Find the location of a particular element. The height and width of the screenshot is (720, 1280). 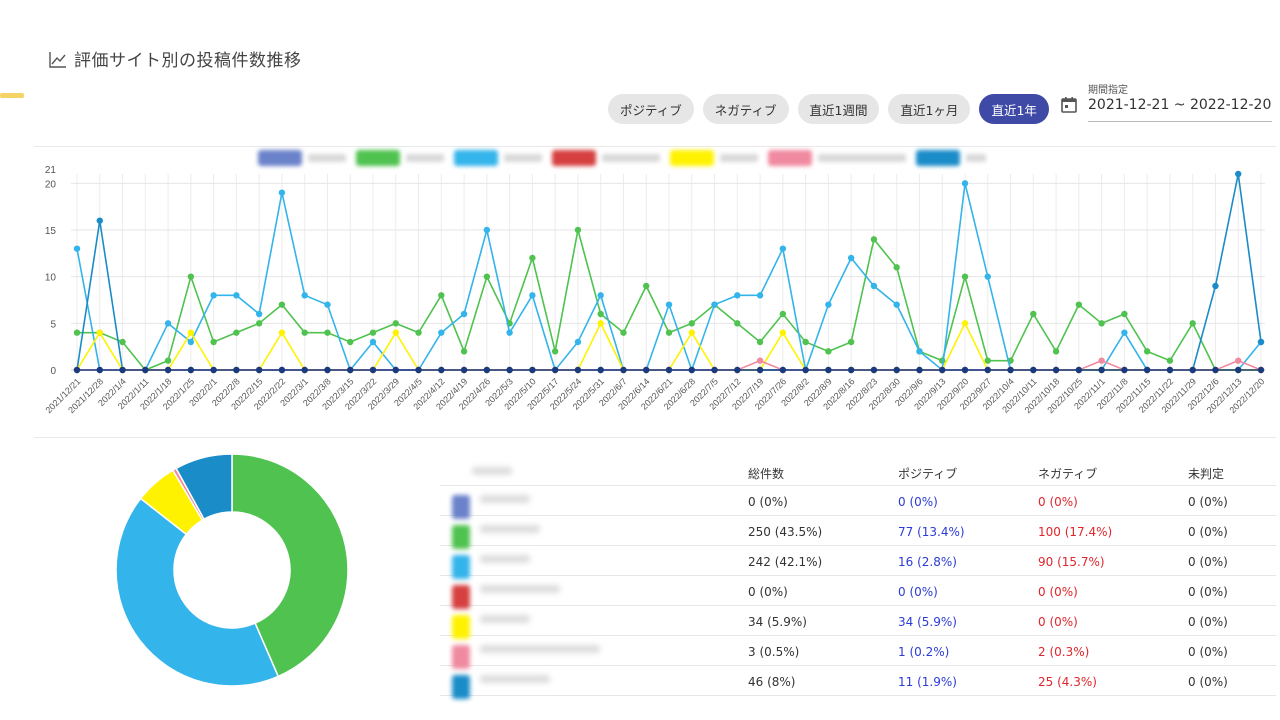

chip-last-week: 直近1週間 is located at coordinates (838, 109).